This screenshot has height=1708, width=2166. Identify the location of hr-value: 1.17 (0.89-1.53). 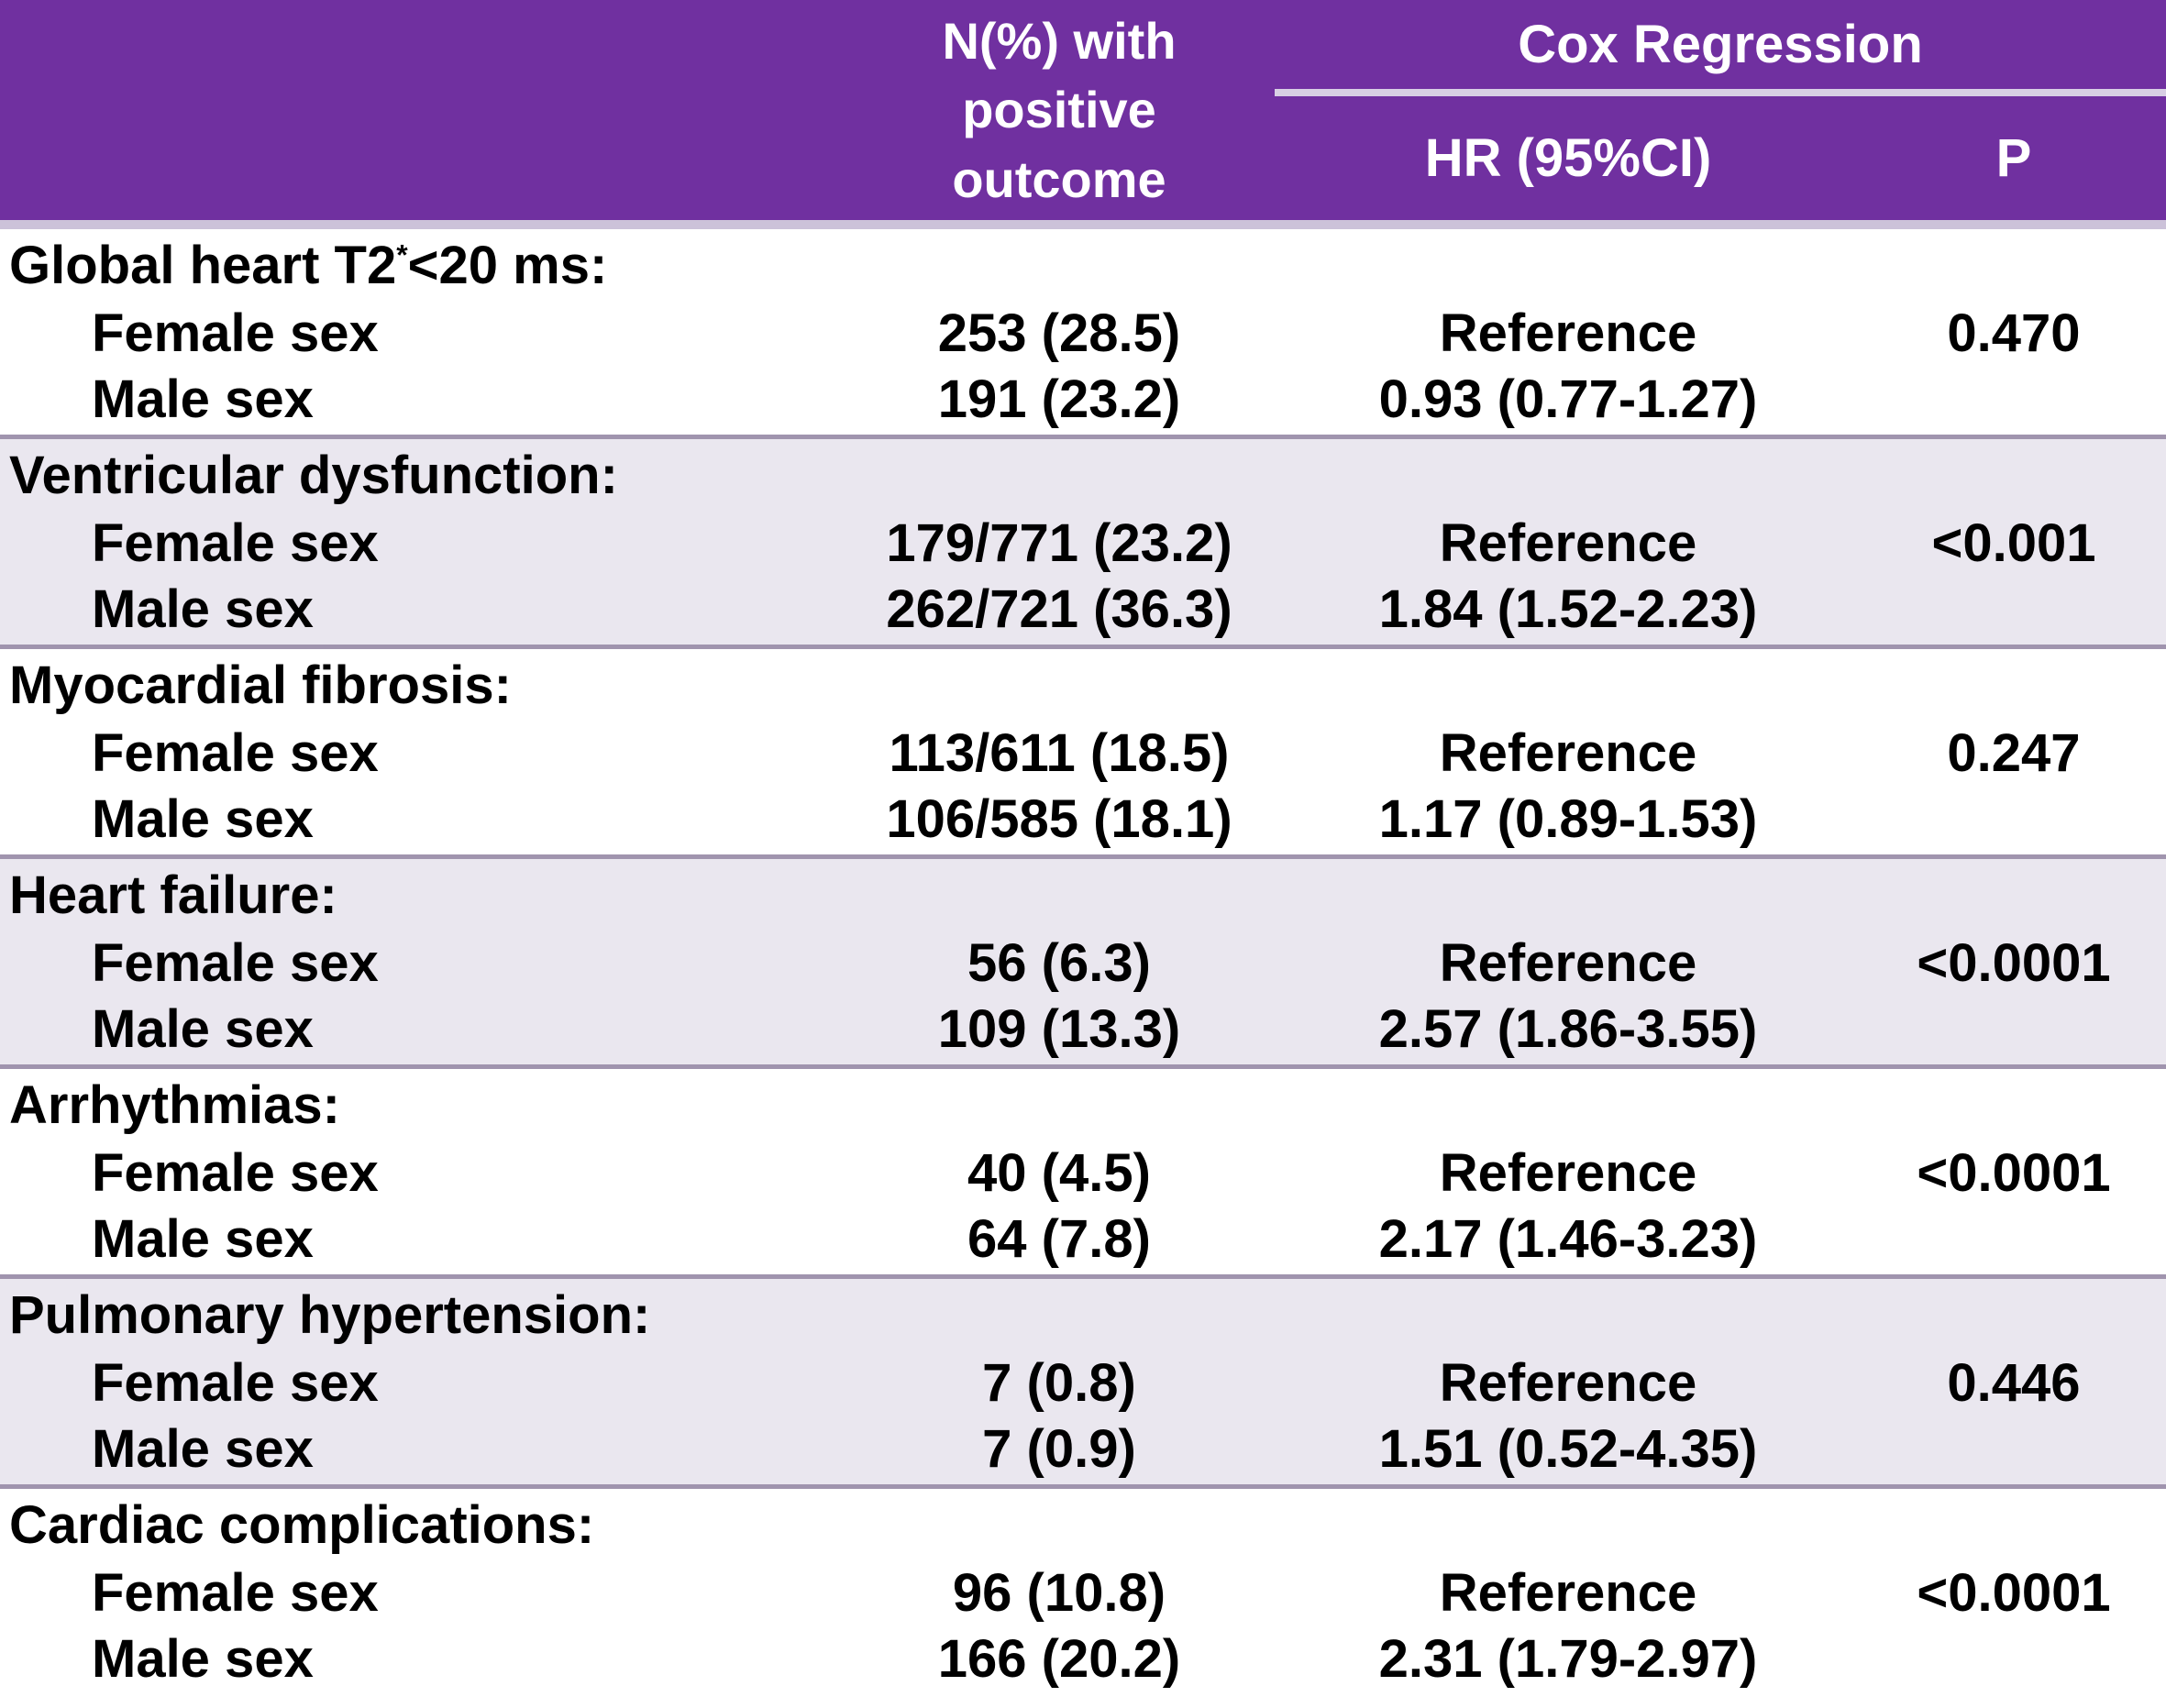
(1568, 819).